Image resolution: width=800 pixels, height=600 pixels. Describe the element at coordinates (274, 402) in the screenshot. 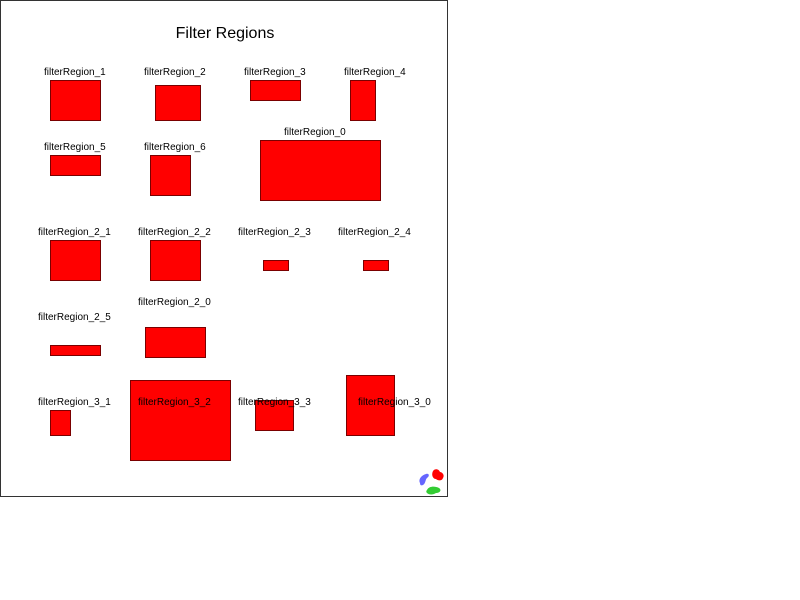

I see `label-filter-region-3-3: filterRegion_3_3` at that location.